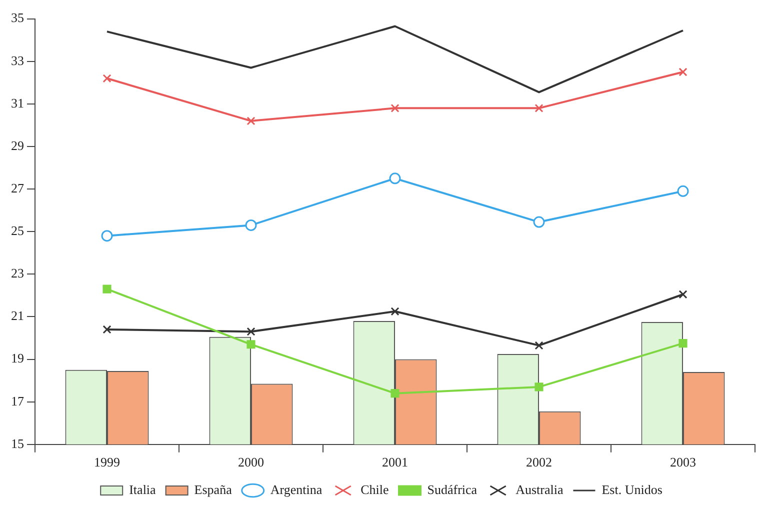 The width and height of the screenshot is (773, 515). What do you see at coordinates (540, 489) in the screenshot?
I see `legend-label: Australia` at bounding box center [540, 489].